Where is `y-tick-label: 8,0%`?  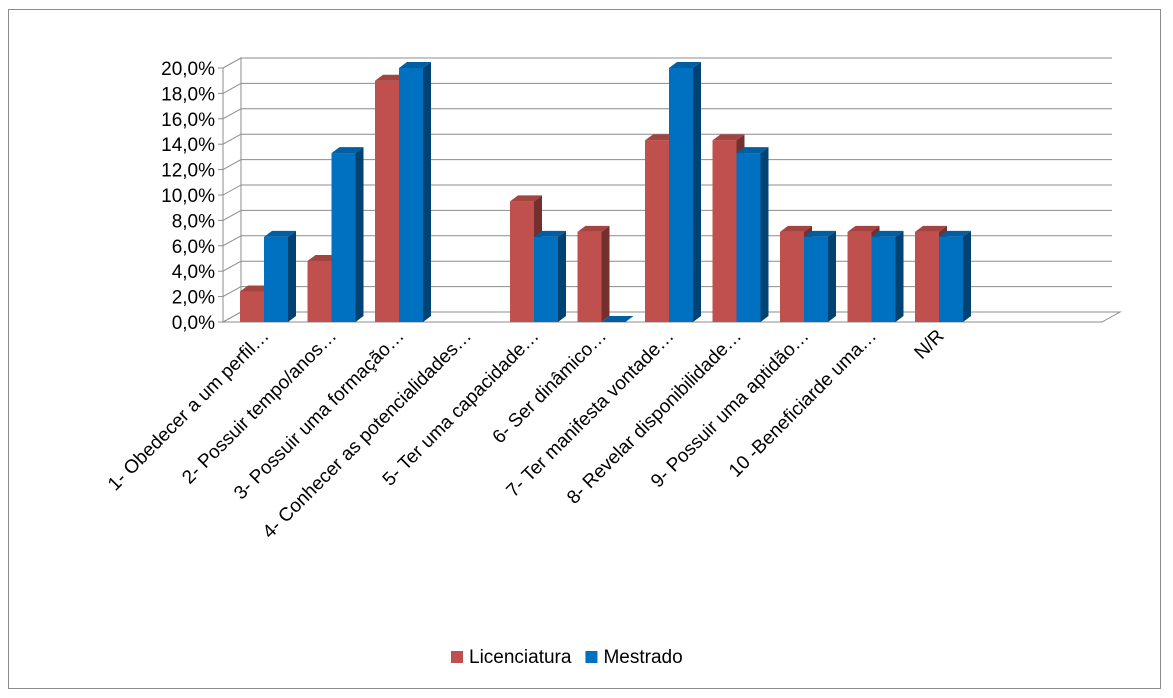 y-tick-label: 8,0% is located at coordinates (193, 221).